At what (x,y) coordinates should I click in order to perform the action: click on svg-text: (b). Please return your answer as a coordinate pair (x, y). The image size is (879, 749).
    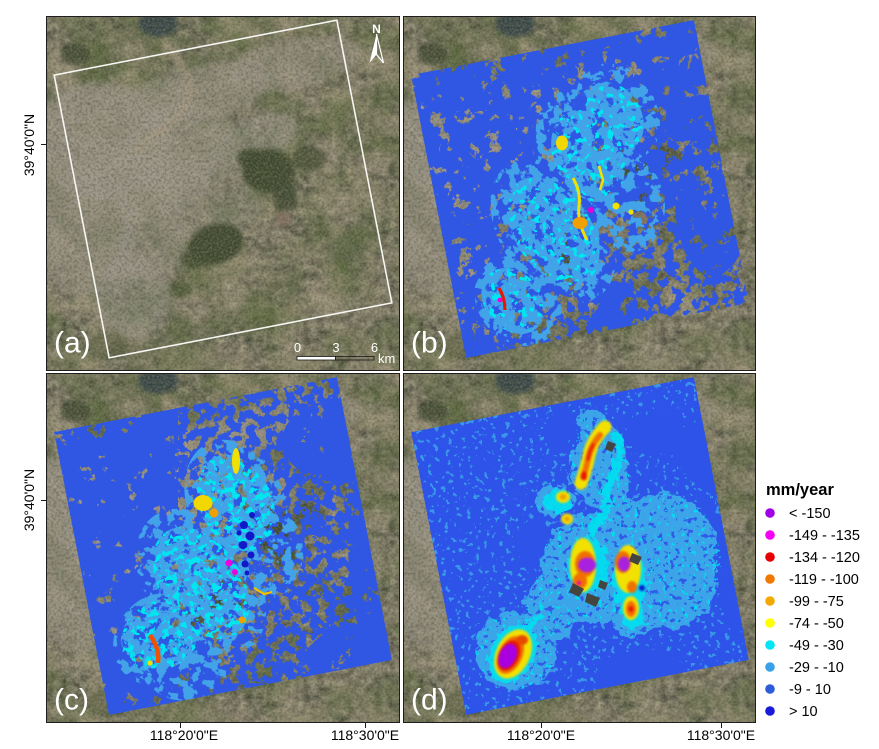
    Looking at the image, I should click on (429, 343).